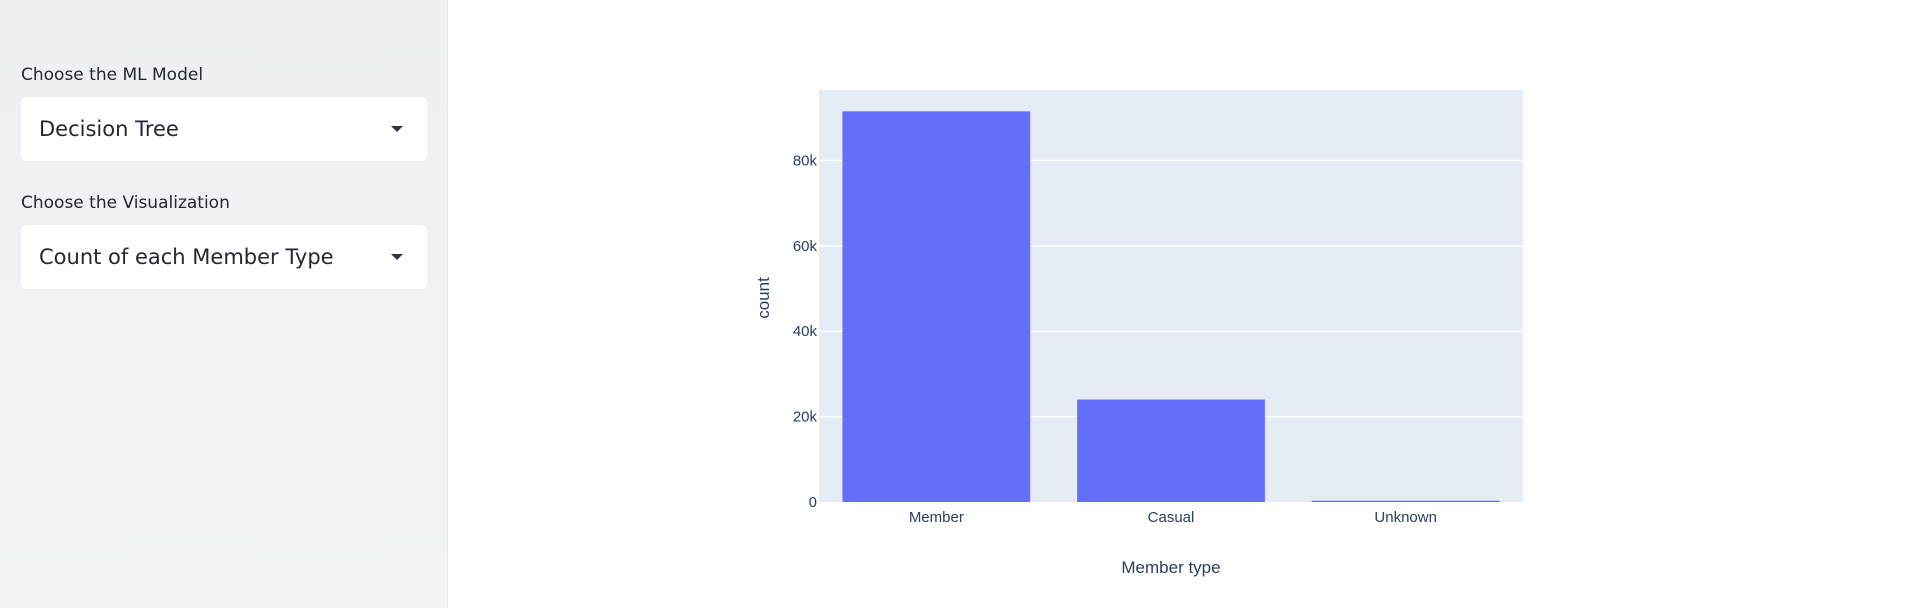 Image resolution: width=1920 pixels, height=608 pixels. I want to click on y-tick-label: 40k, so click(805, 331).